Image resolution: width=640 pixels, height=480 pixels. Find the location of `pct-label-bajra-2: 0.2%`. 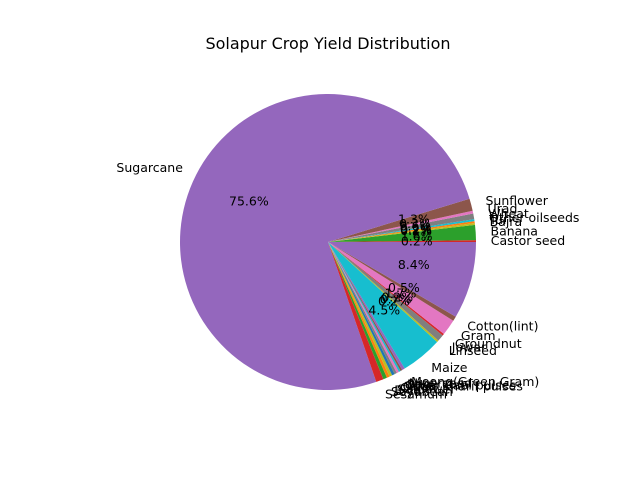

pct-label-bajra-2: 0.2% is located at coordinates (416, 230).